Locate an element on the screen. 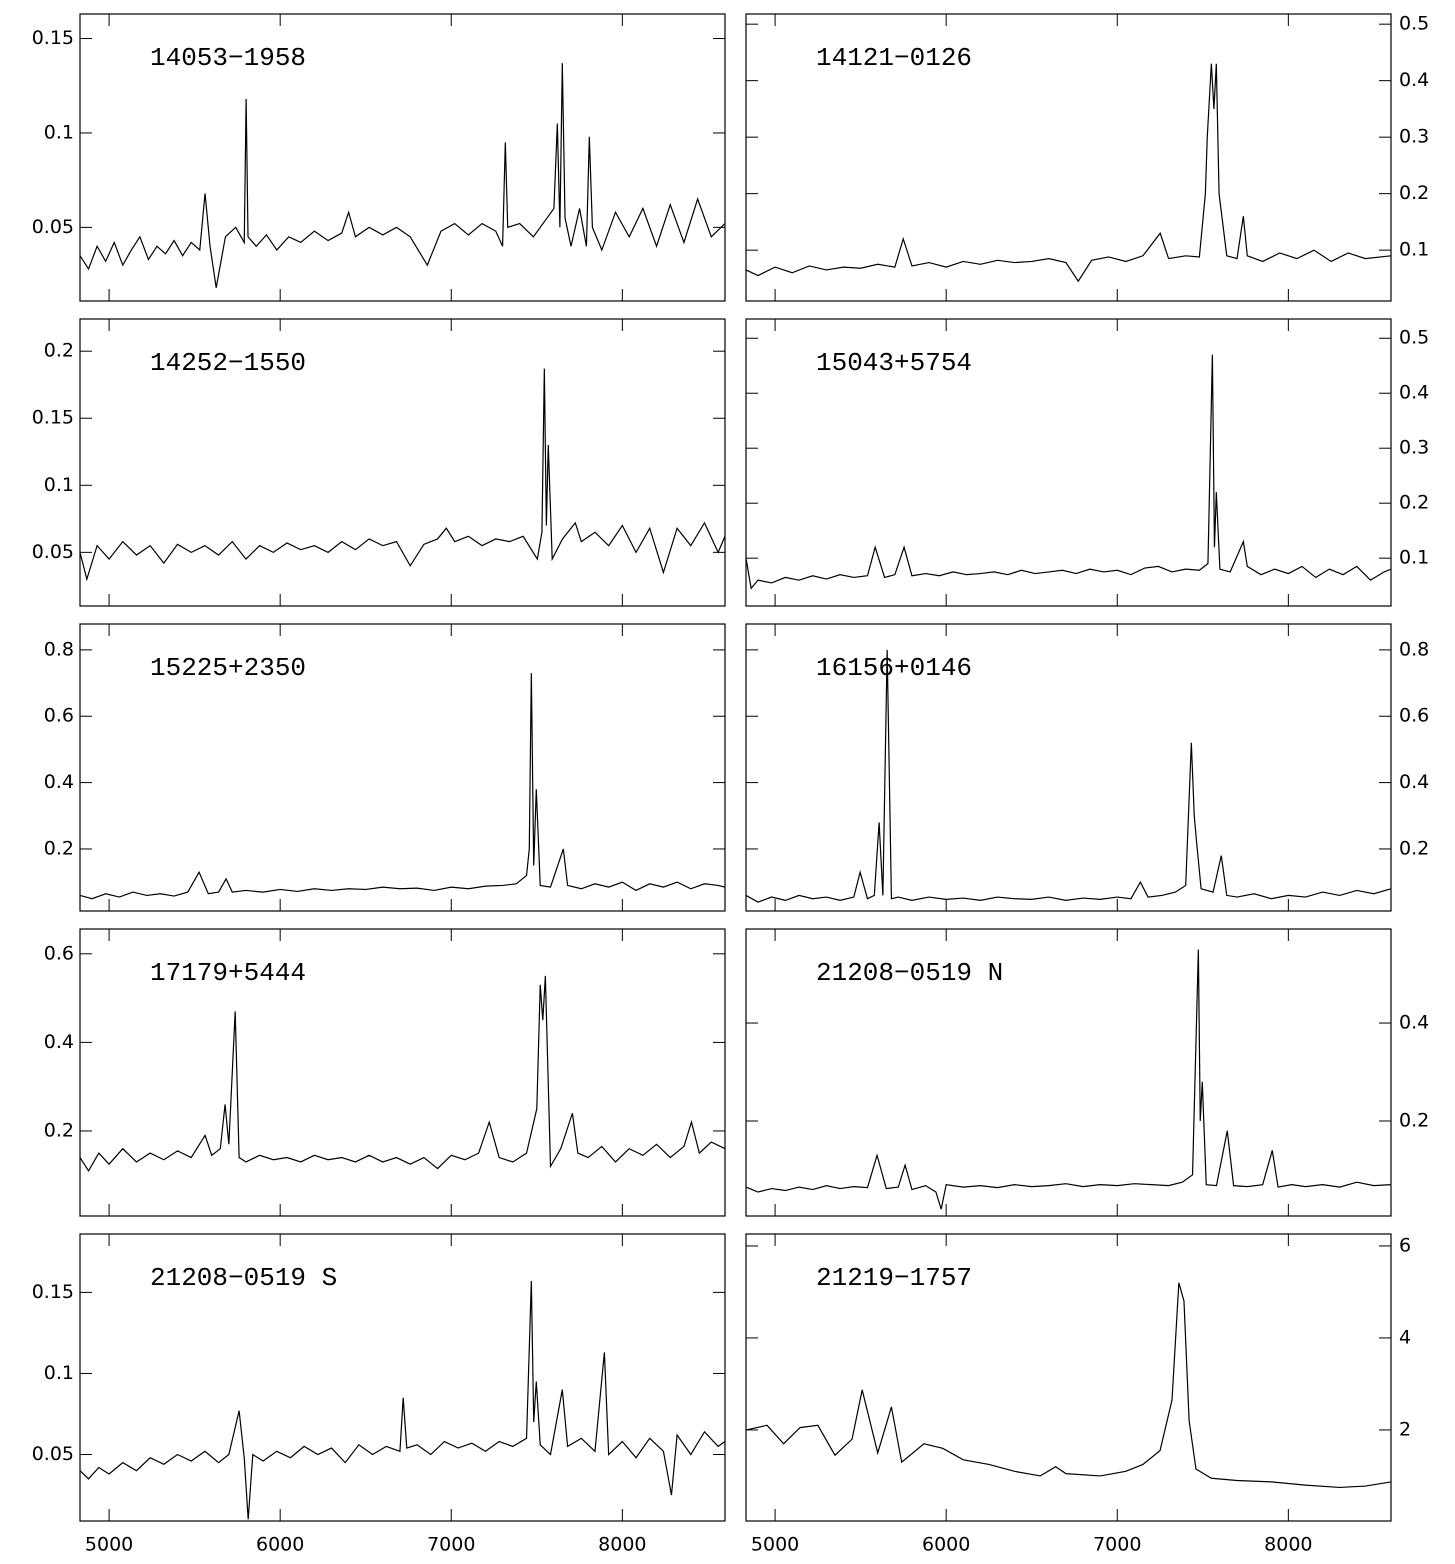 This screenshot has width=1455, height=1564. panel: 0.1 0.2 0.3 0.4 0.5 14121−0126 is located at coordinates (1087, 157).